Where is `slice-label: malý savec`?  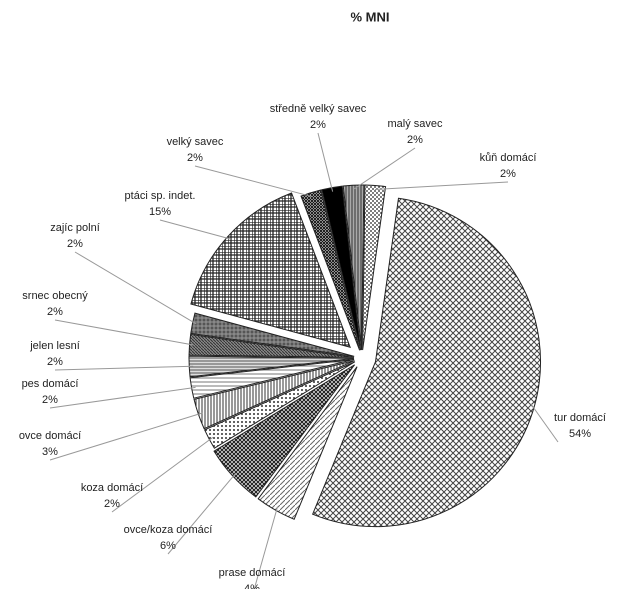 slice-label: malý savec is located at coordinates (415, 124).